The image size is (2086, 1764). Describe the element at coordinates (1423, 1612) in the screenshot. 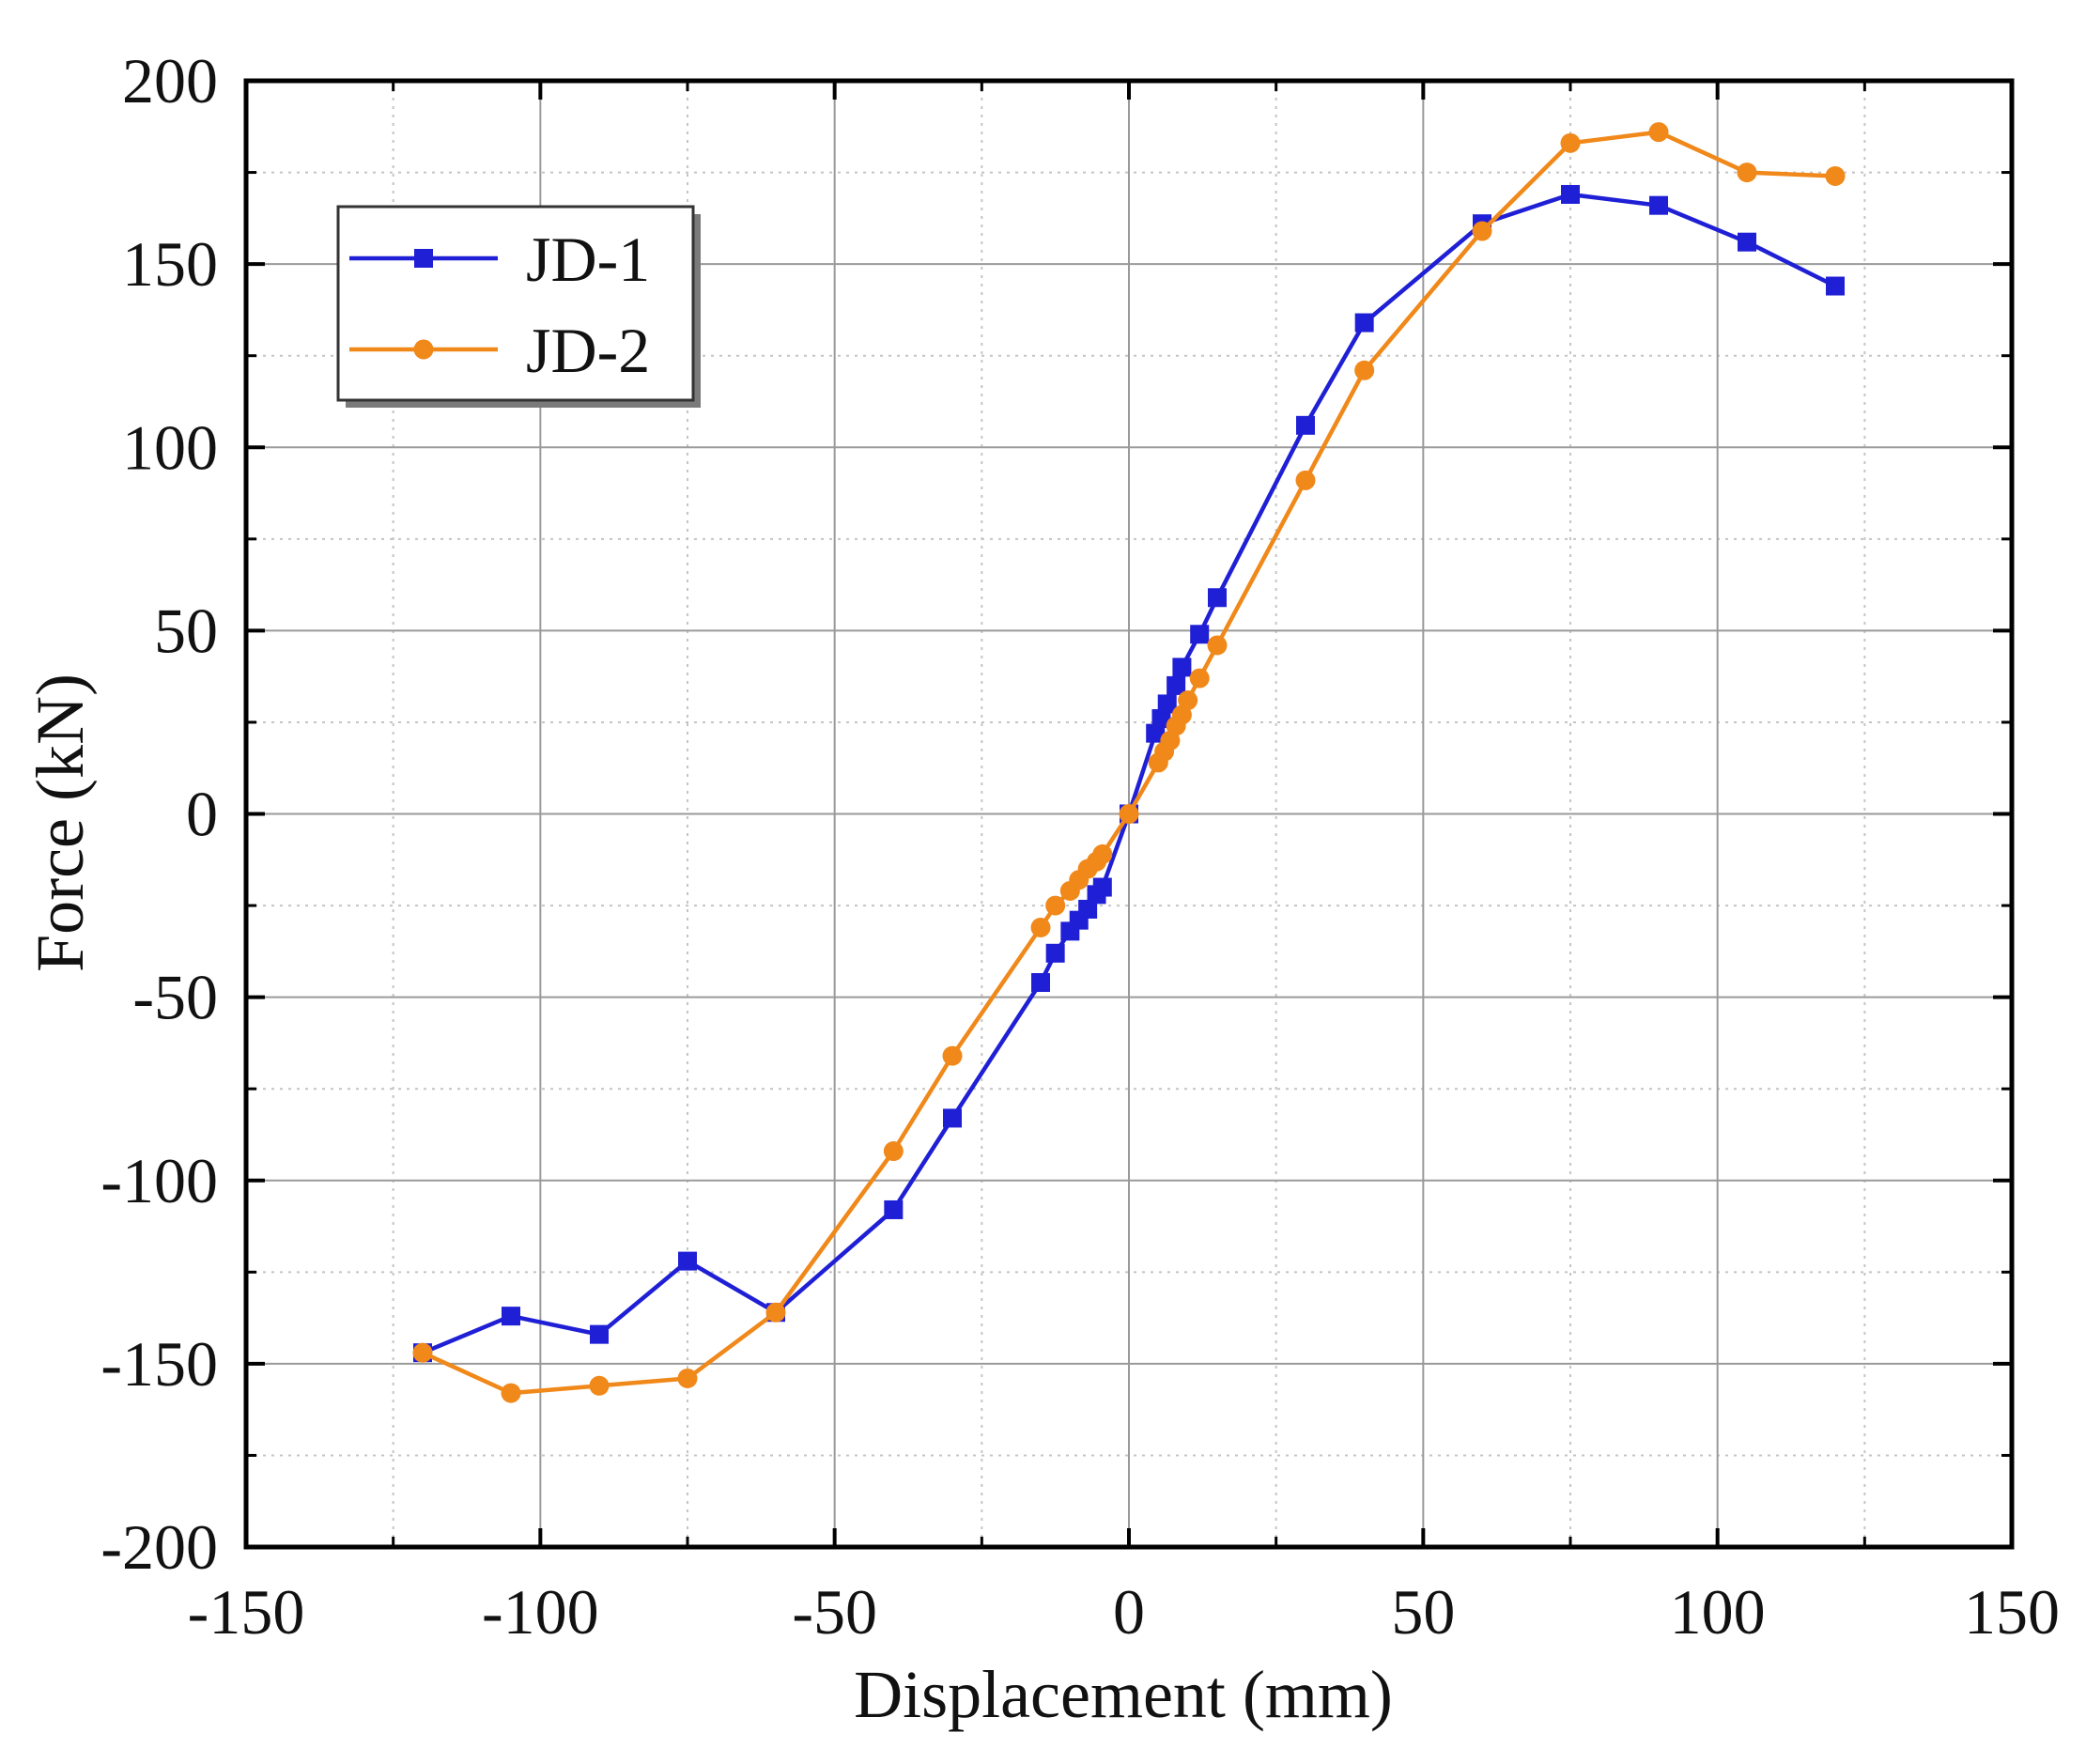

I see `x-tick-label: 50` at that location.